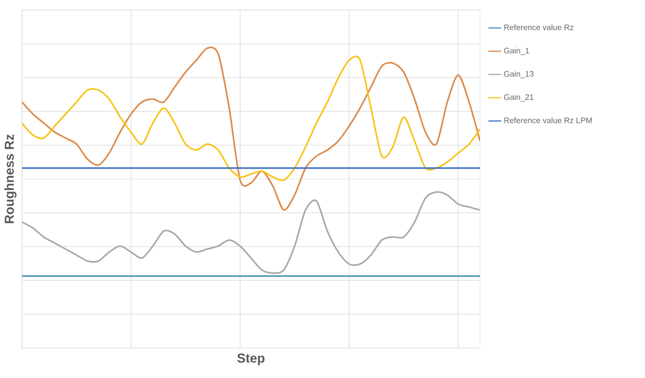  What do you see at coordinates (10, 179) in the screenshot?
I see `y-axis-title: Roughness Rz` at bounding box center [10, 179].